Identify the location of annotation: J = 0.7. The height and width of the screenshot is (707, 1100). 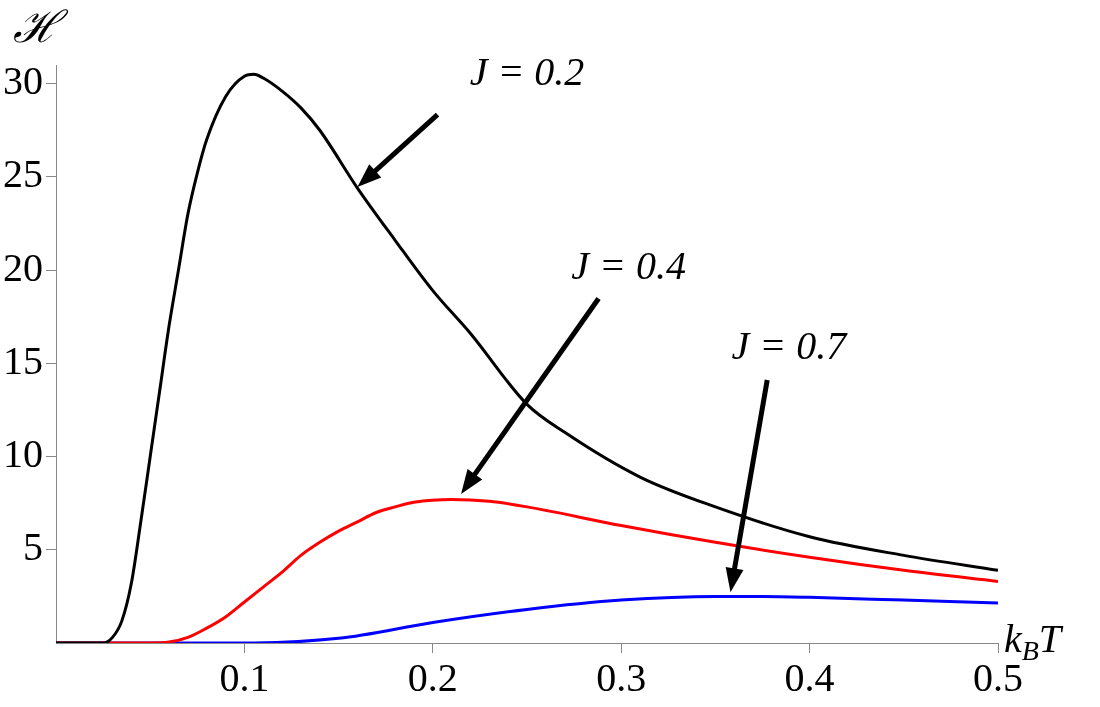
(790, 345).